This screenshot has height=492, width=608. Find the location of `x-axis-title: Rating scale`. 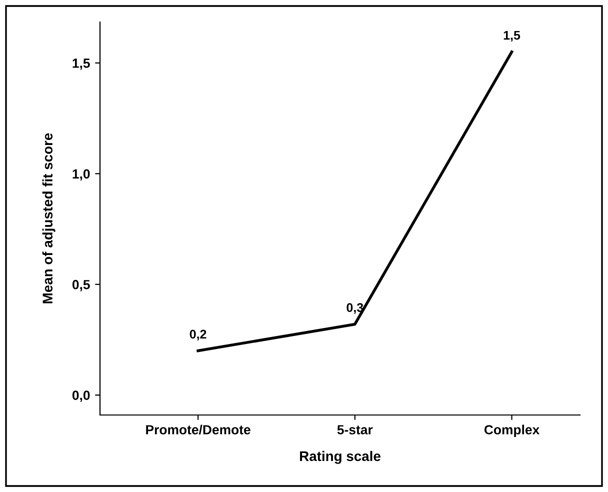

x-axis-title: Rating scale is located at coordinates (340, 457).